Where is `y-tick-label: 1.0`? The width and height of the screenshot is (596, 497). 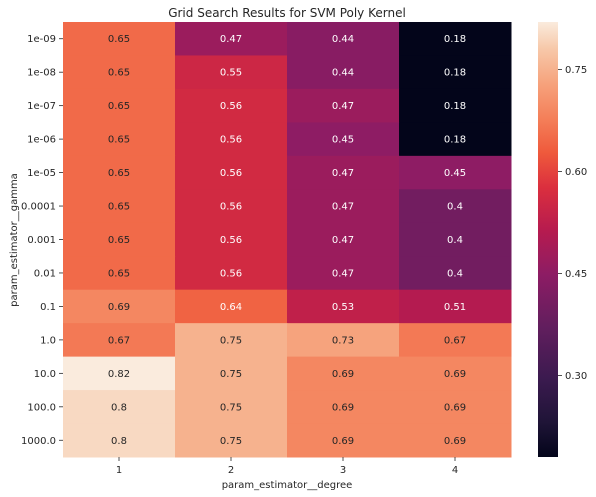 y-tick-label: 1.0 is located at coordinates (48, 340).